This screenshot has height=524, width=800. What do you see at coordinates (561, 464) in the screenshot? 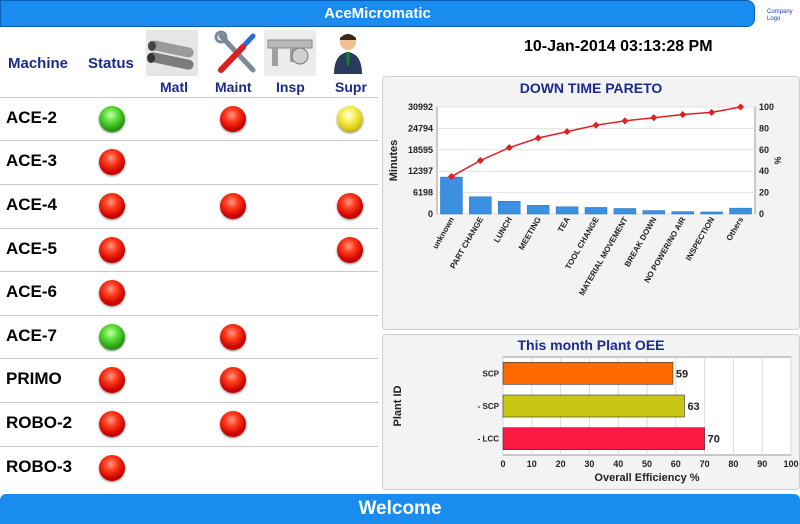
I see `oee-xtick-label: 20` at bounding box center [561, 464].